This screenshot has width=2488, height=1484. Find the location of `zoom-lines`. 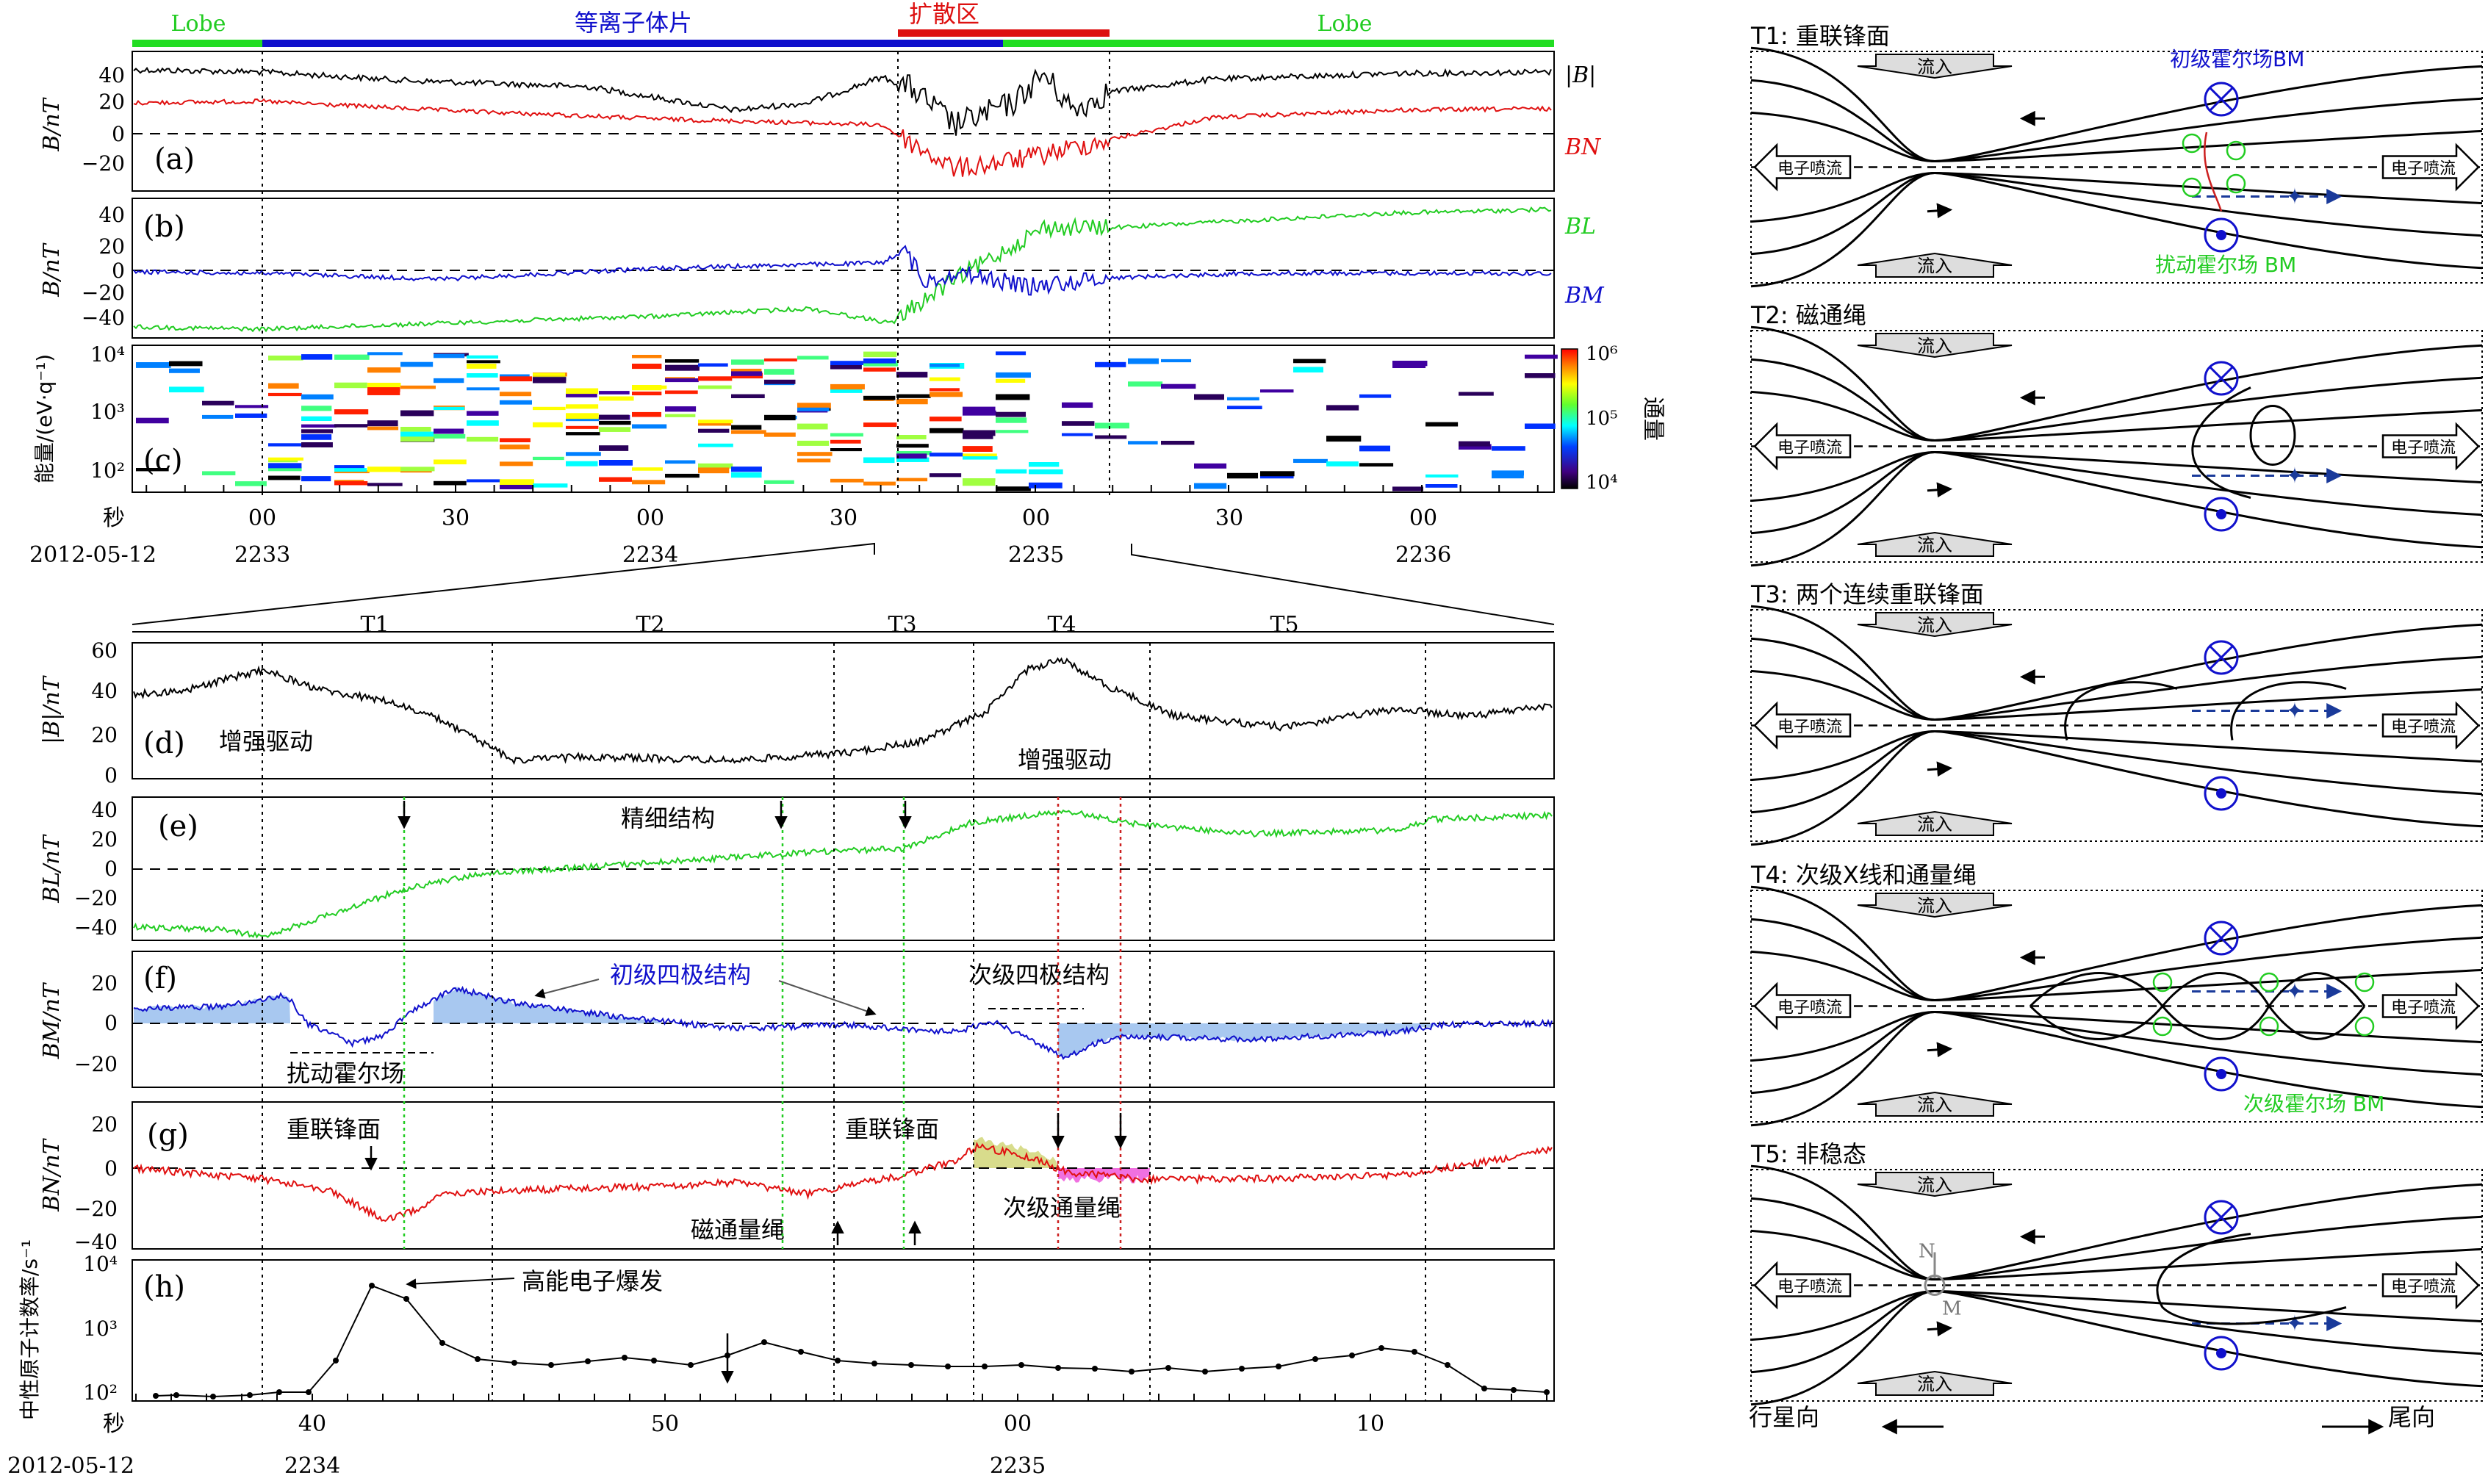

zoom-lines is located at coordinates (843, 583).